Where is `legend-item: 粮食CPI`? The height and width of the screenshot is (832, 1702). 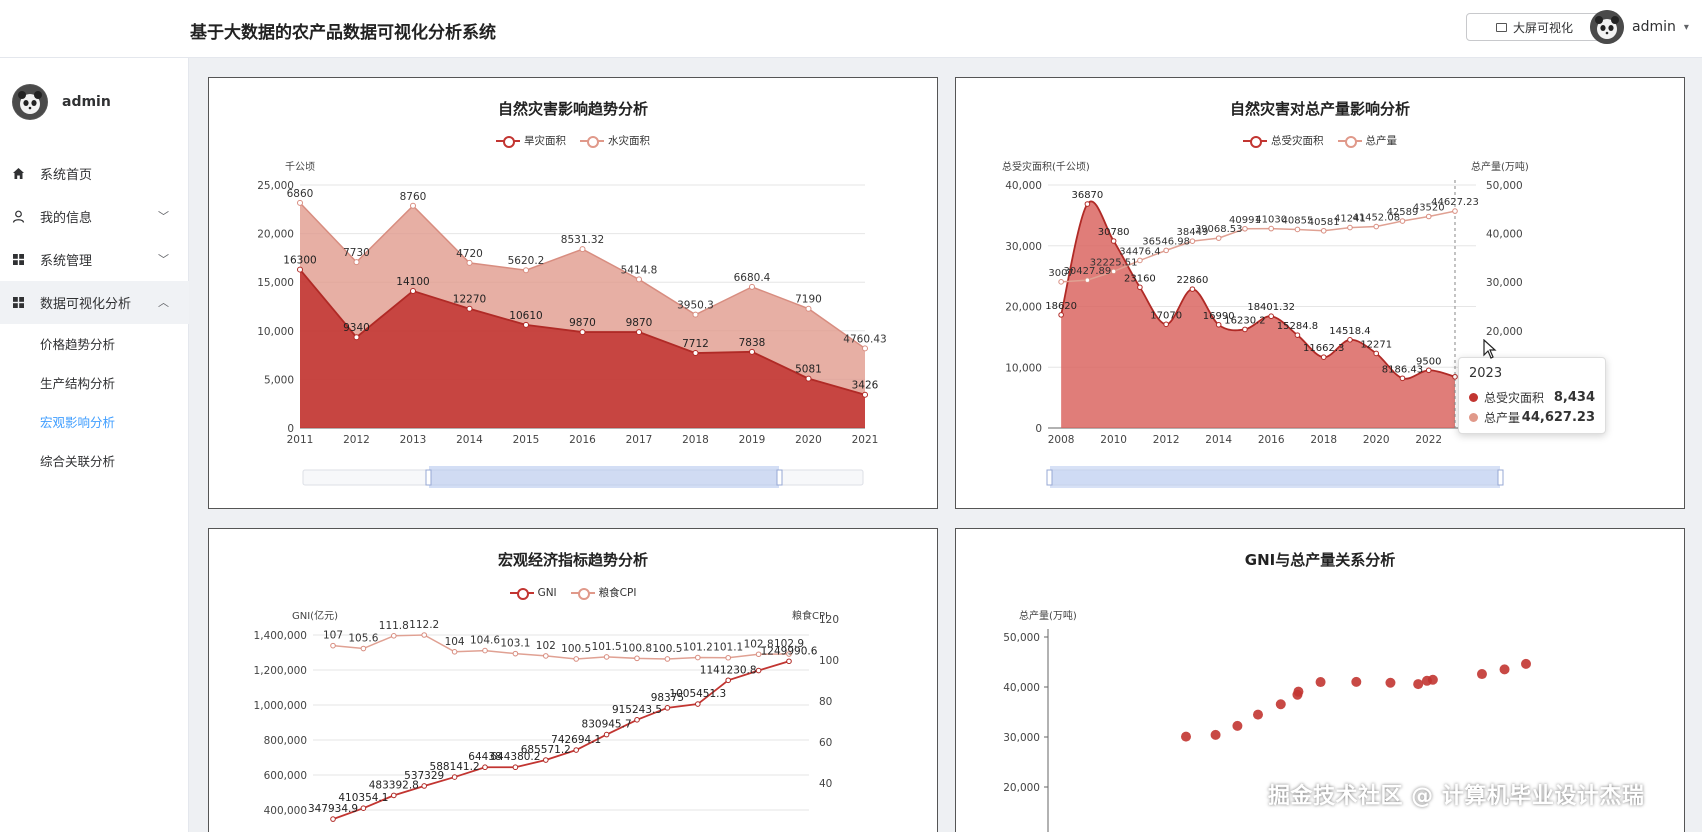 legend-item: 粮食CPI is located at coordinates (603, 592).